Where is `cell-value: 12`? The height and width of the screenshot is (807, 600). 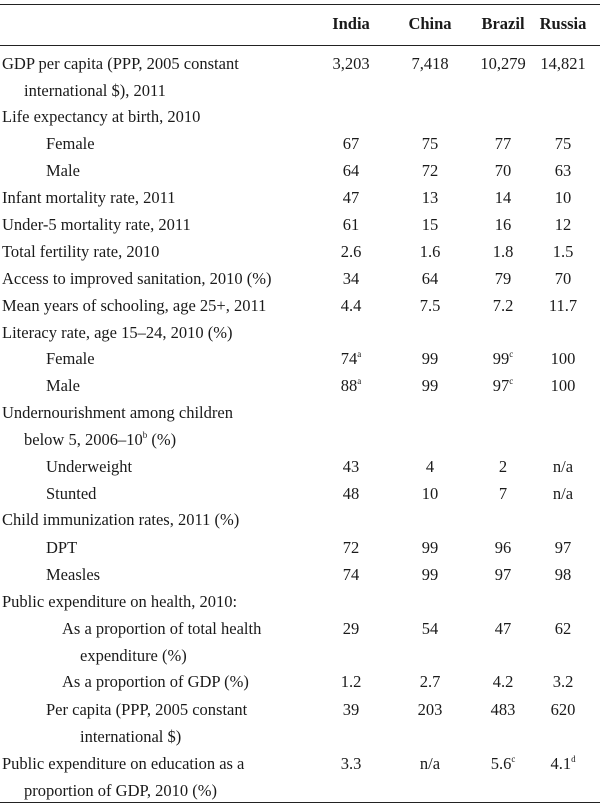
cell-value: 12 is located at coordinates (563, 224).